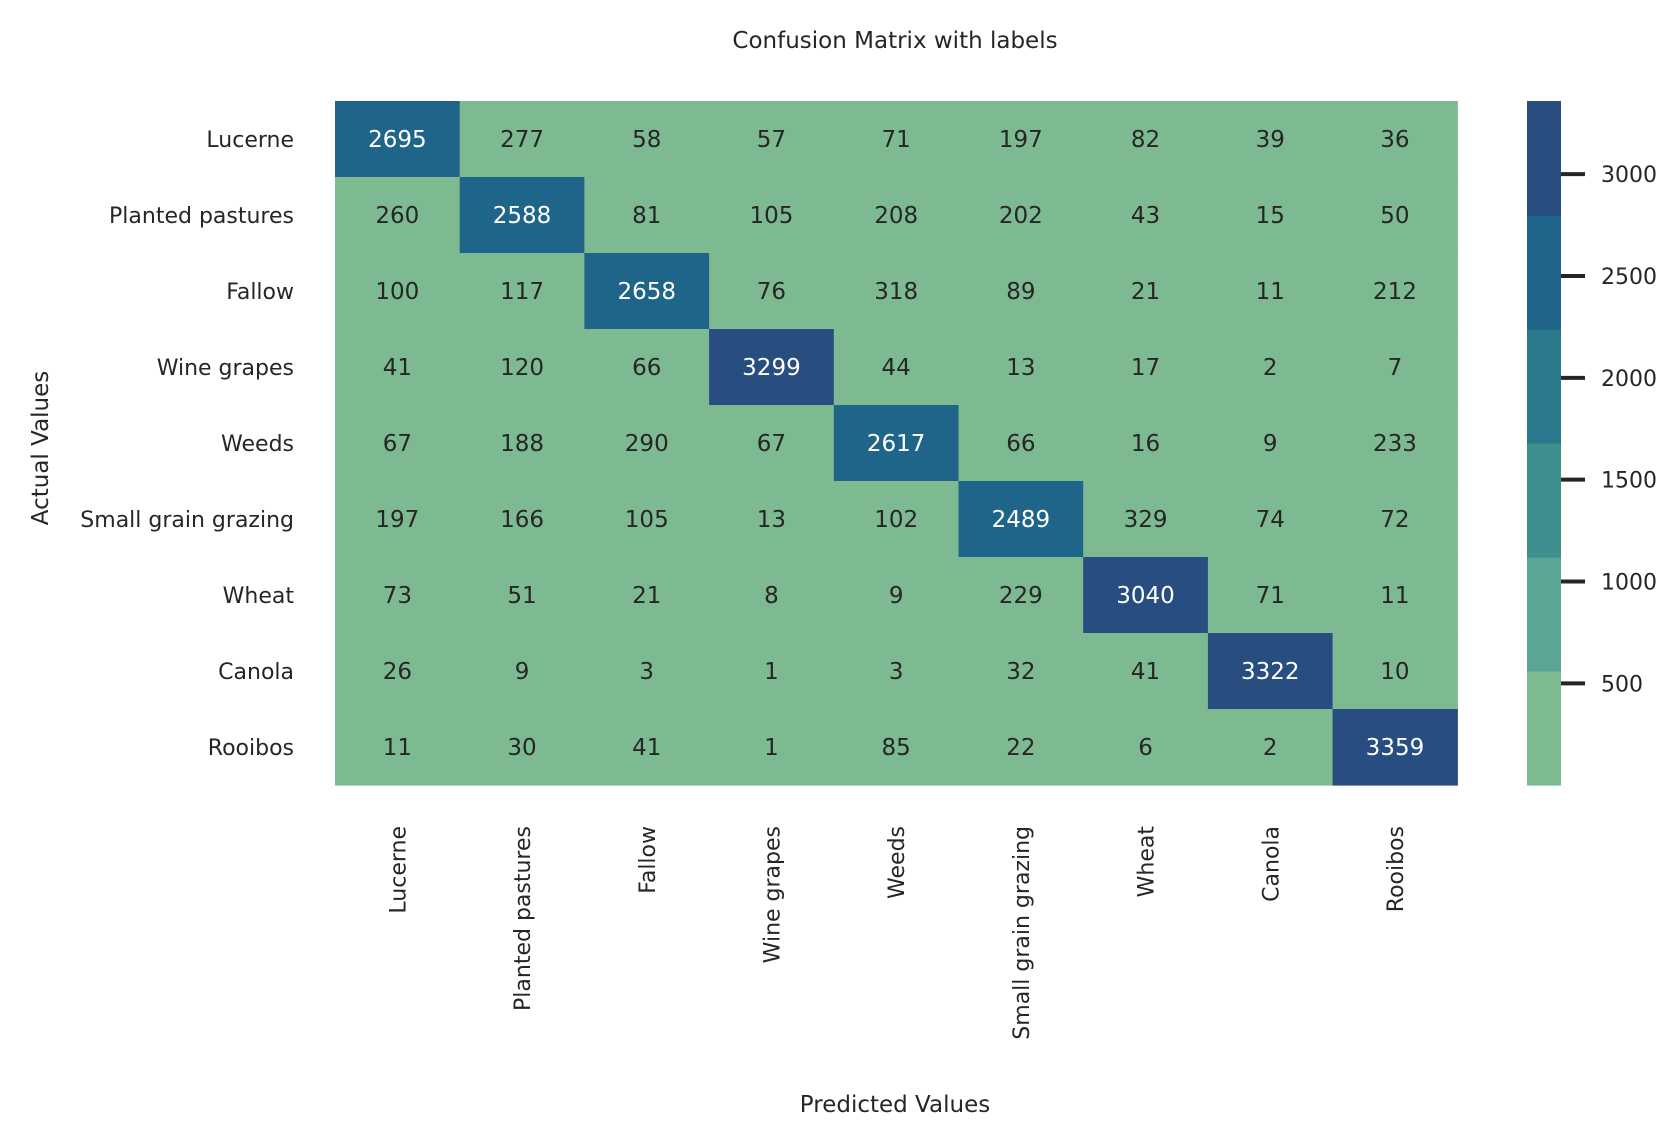 Image resolution: width=1680 pixels, height=1141 pixels. I want to click on cell-value: 105, so click(647, 520).